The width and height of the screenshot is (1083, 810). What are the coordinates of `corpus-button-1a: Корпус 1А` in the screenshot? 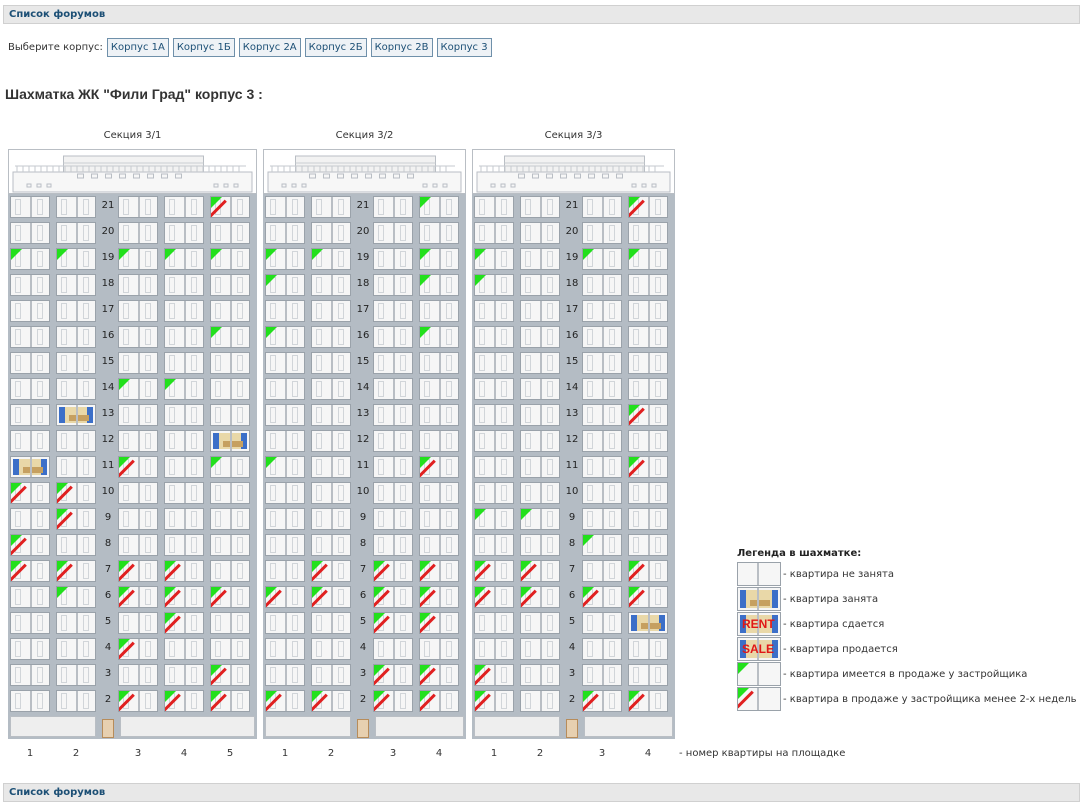 It's located at (137, 47).